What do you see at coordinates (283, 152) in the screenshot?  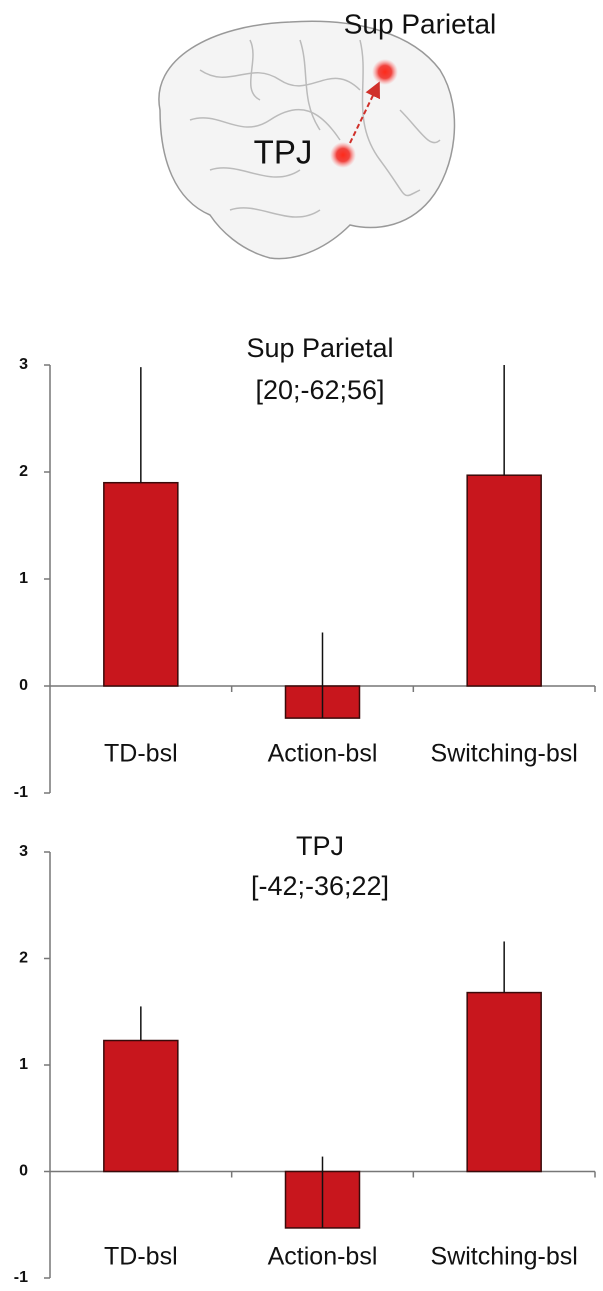 I see `brain-label: TPJ` at bounding box center [283, 152].